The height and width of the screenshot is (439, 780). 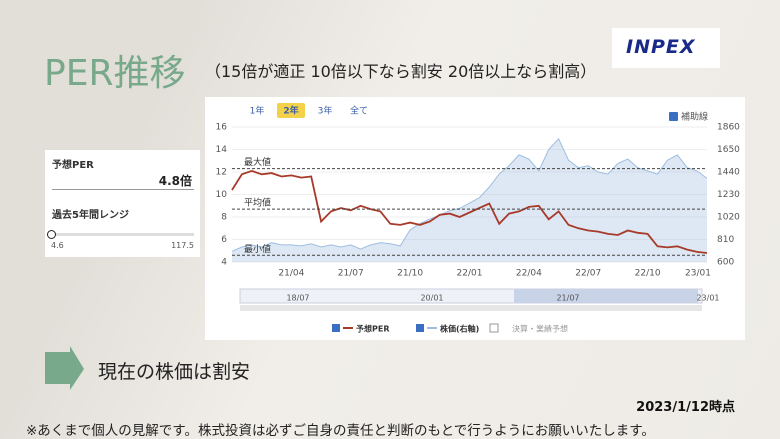 I want to click on ref-label: 最小値, so click(x=257, y=249).